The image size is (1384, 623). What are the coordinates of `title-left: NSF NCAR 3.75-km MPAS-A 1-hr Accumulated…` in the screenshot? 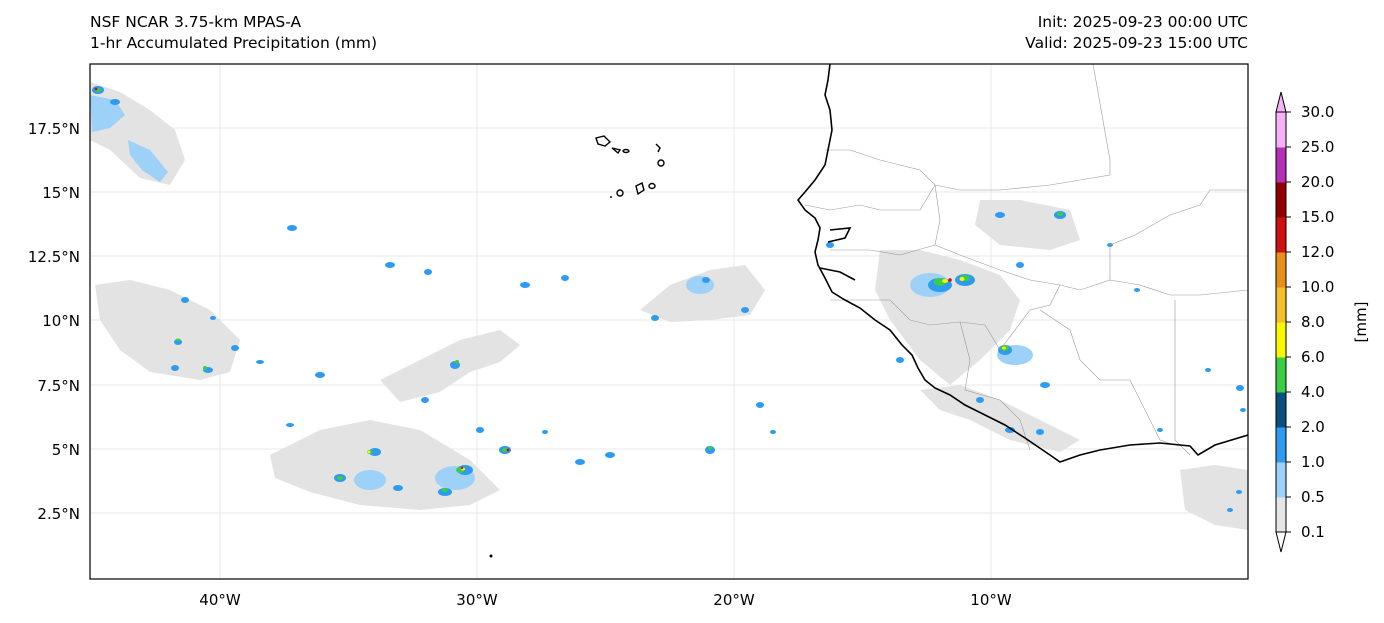 It's located at (233, 33).